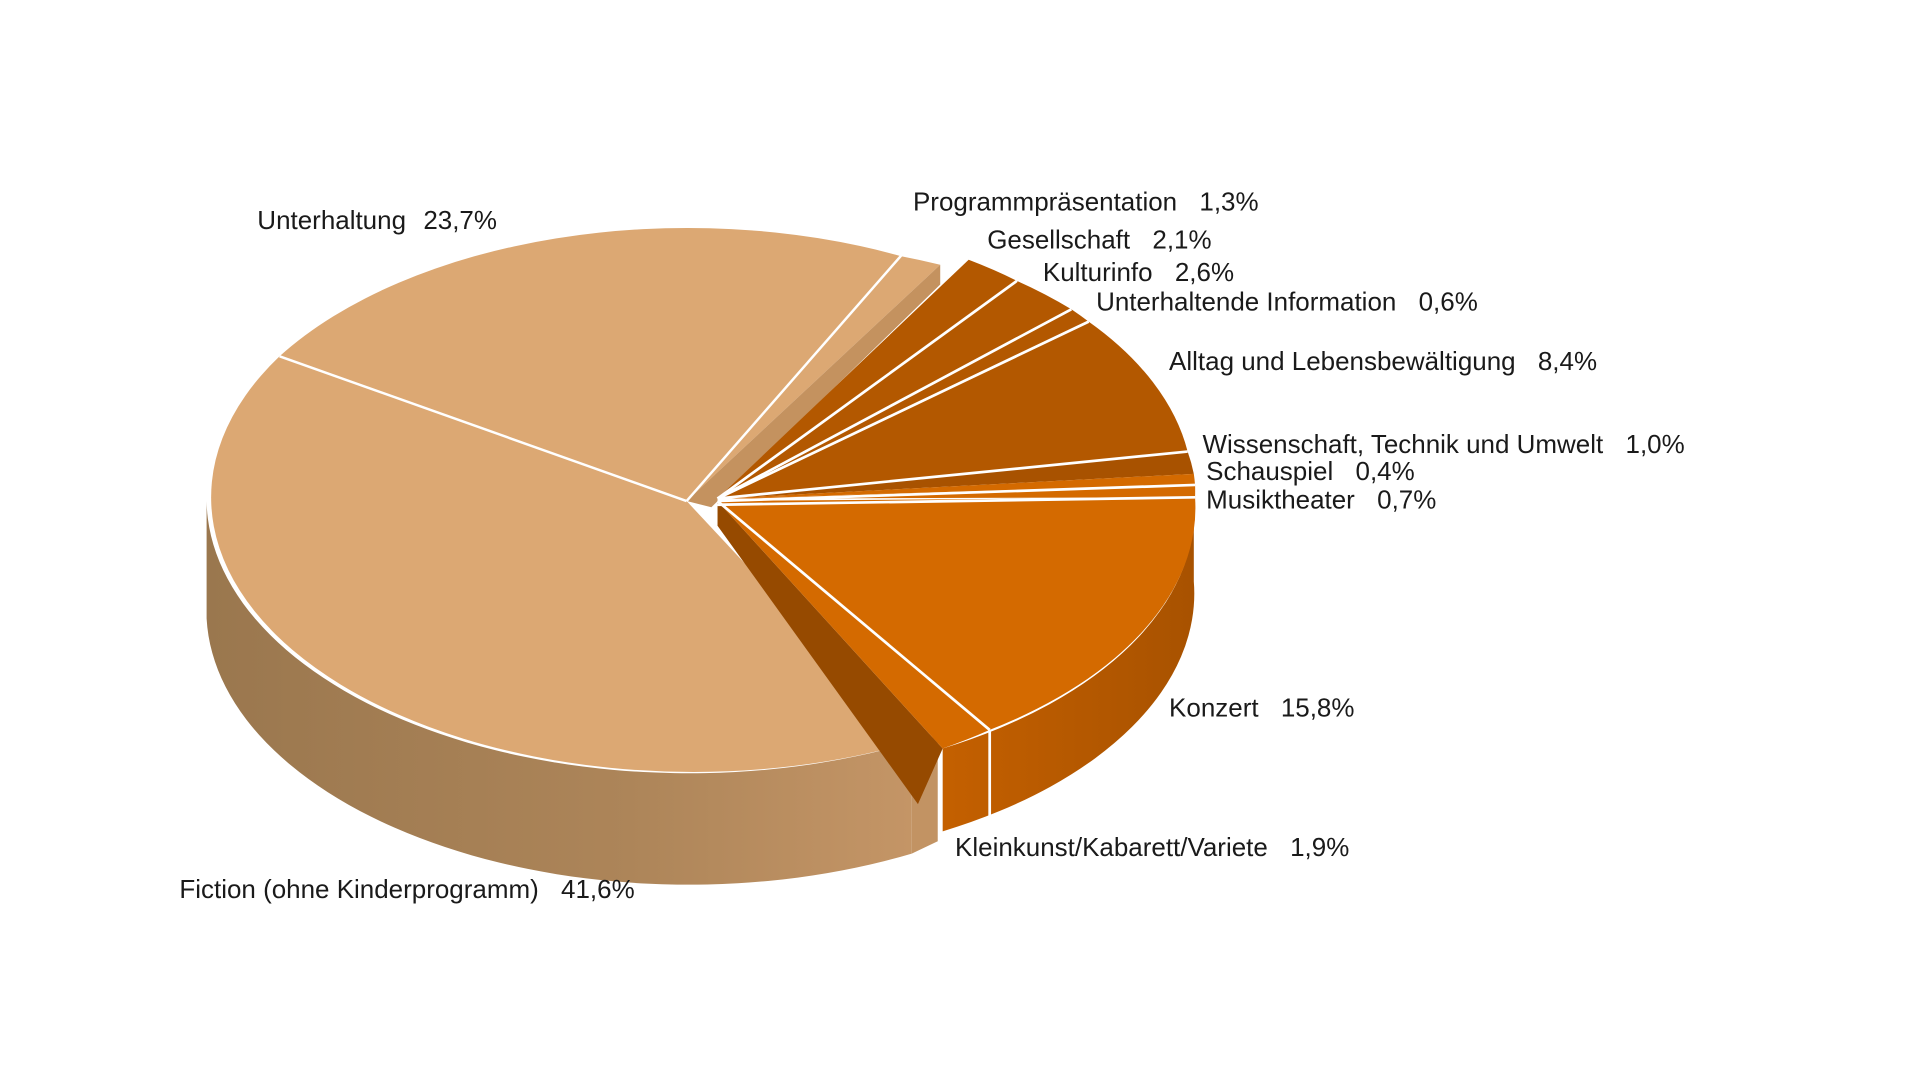 This screenshot has height=1080, width=1920. I want to click on slice-unterhaltende-information, so click(903, 404).